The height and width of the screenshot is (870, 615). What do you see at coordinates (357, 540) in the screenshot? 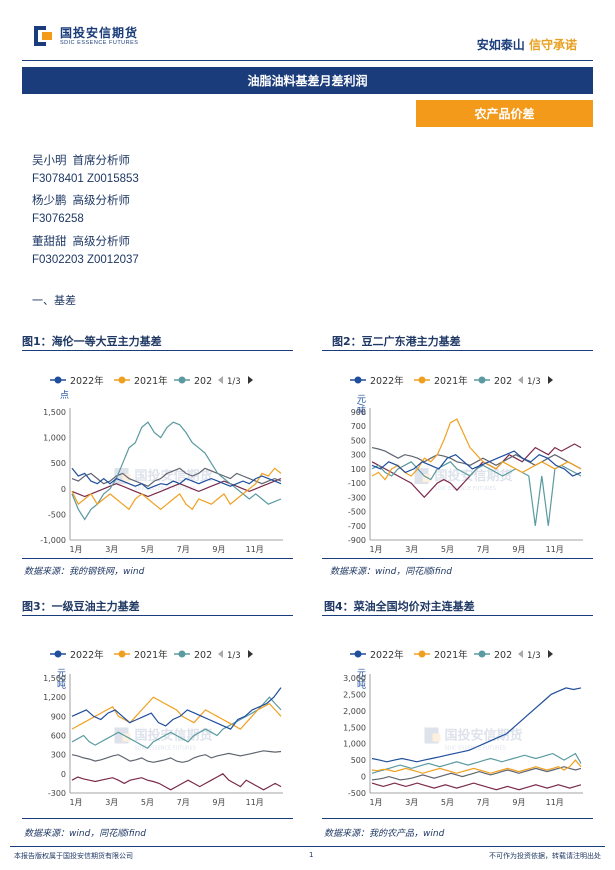
I see `y-tick-label: -900` at bounding box center [357, 540].